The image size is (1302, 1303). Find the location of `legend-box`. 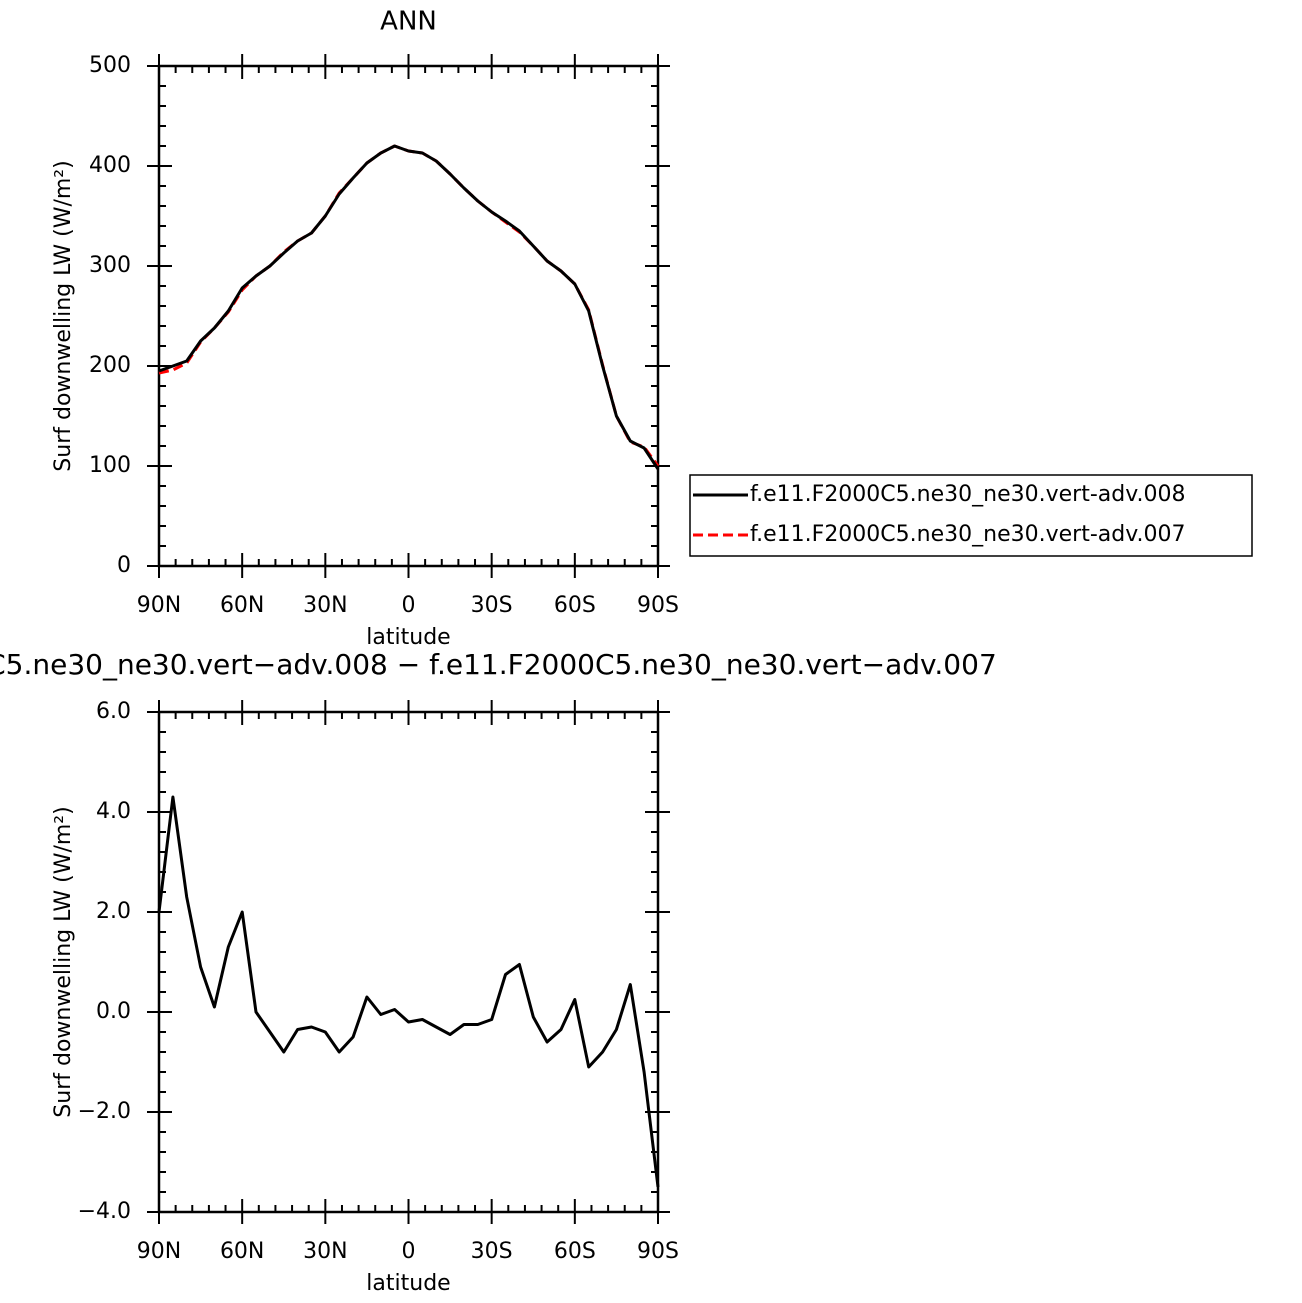

legend-box is located at coordinates (971, 515).